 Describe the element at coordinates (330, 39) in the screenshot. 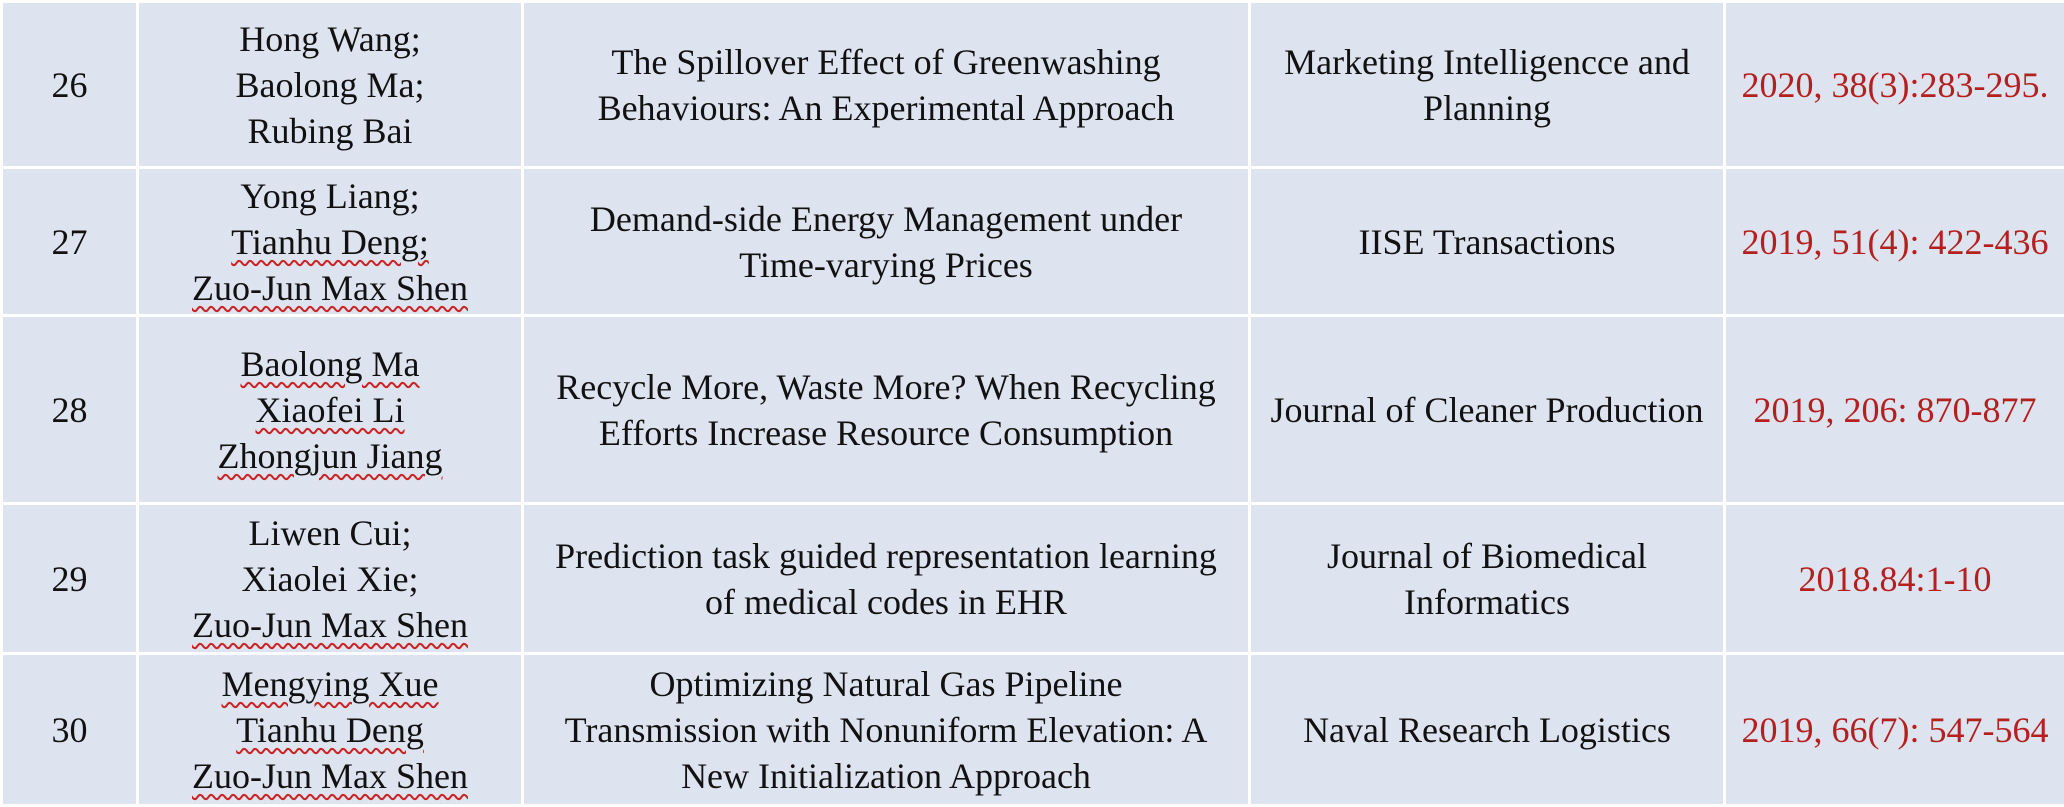

I see `author-name: Hong Wang;` at that location.